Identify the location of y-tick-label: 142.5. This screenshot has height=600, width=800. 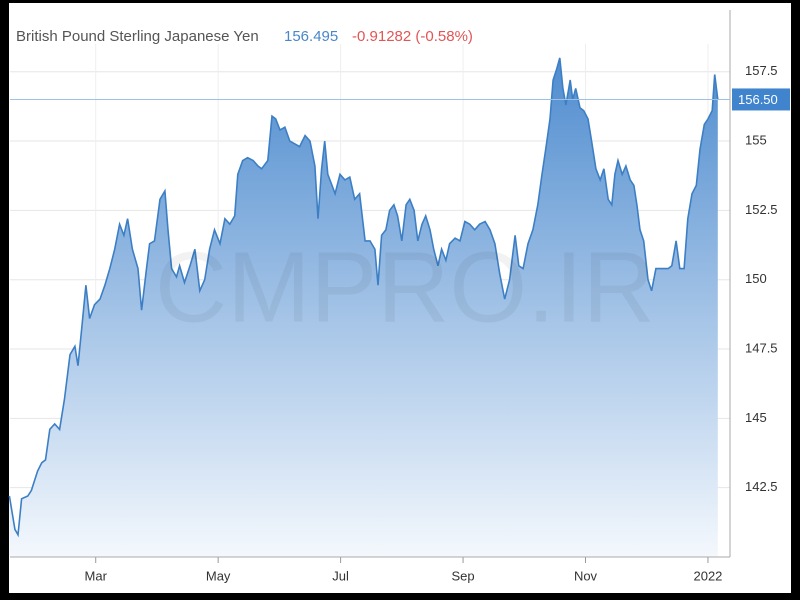
(761, 486).